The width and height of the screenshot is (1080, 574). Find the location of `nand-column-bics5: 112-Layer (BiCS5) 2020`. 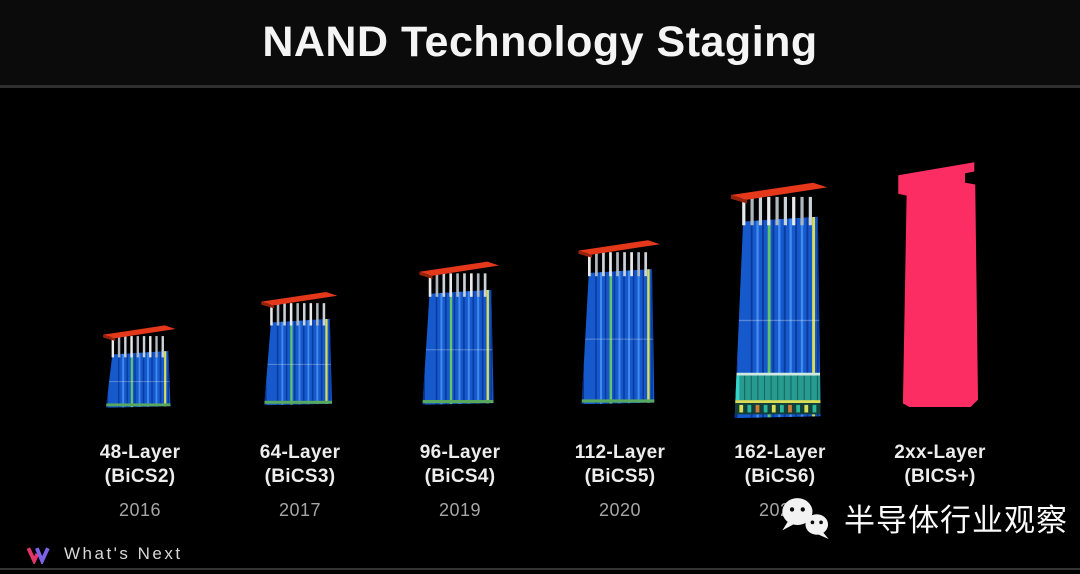

nand-column-bics5: 112-Layer (BiCS5) 2020 is located at coordinates (620, 331).